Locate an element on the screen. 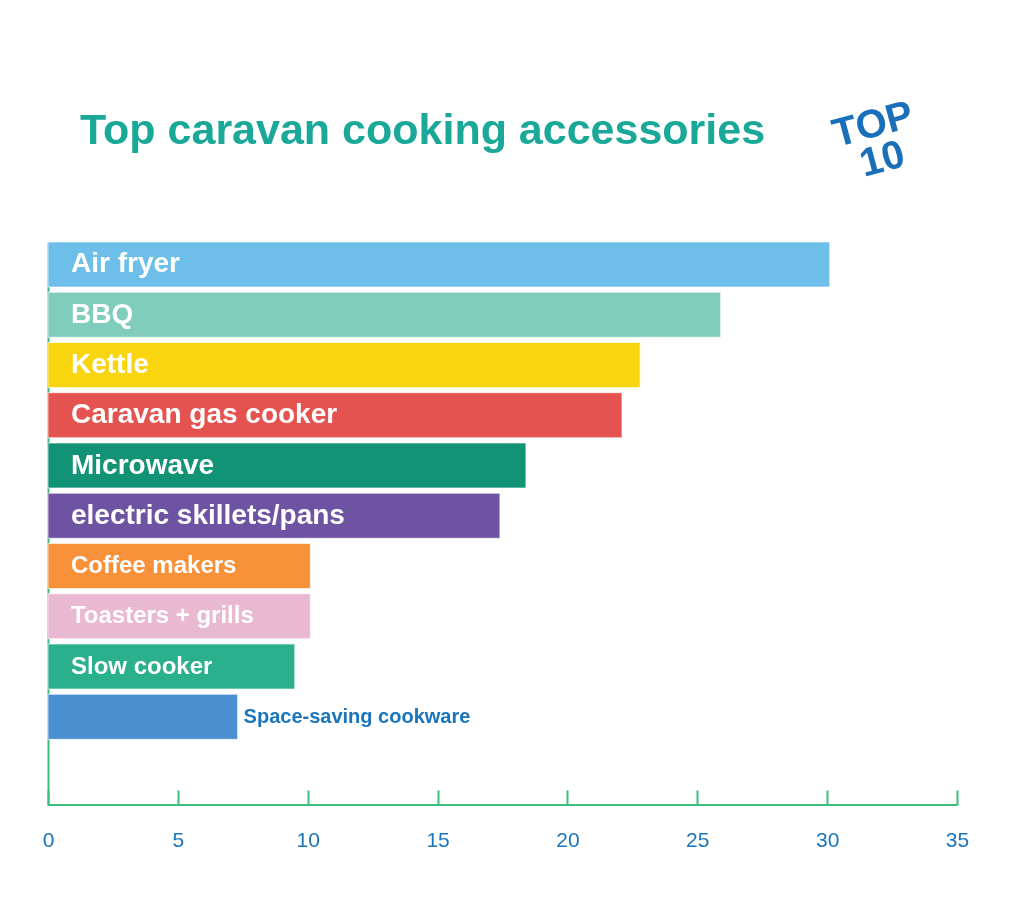 This screenshot has height=924, width=1024. y-tick-label: electric skillets/pans is located at coordinates (208, 514).